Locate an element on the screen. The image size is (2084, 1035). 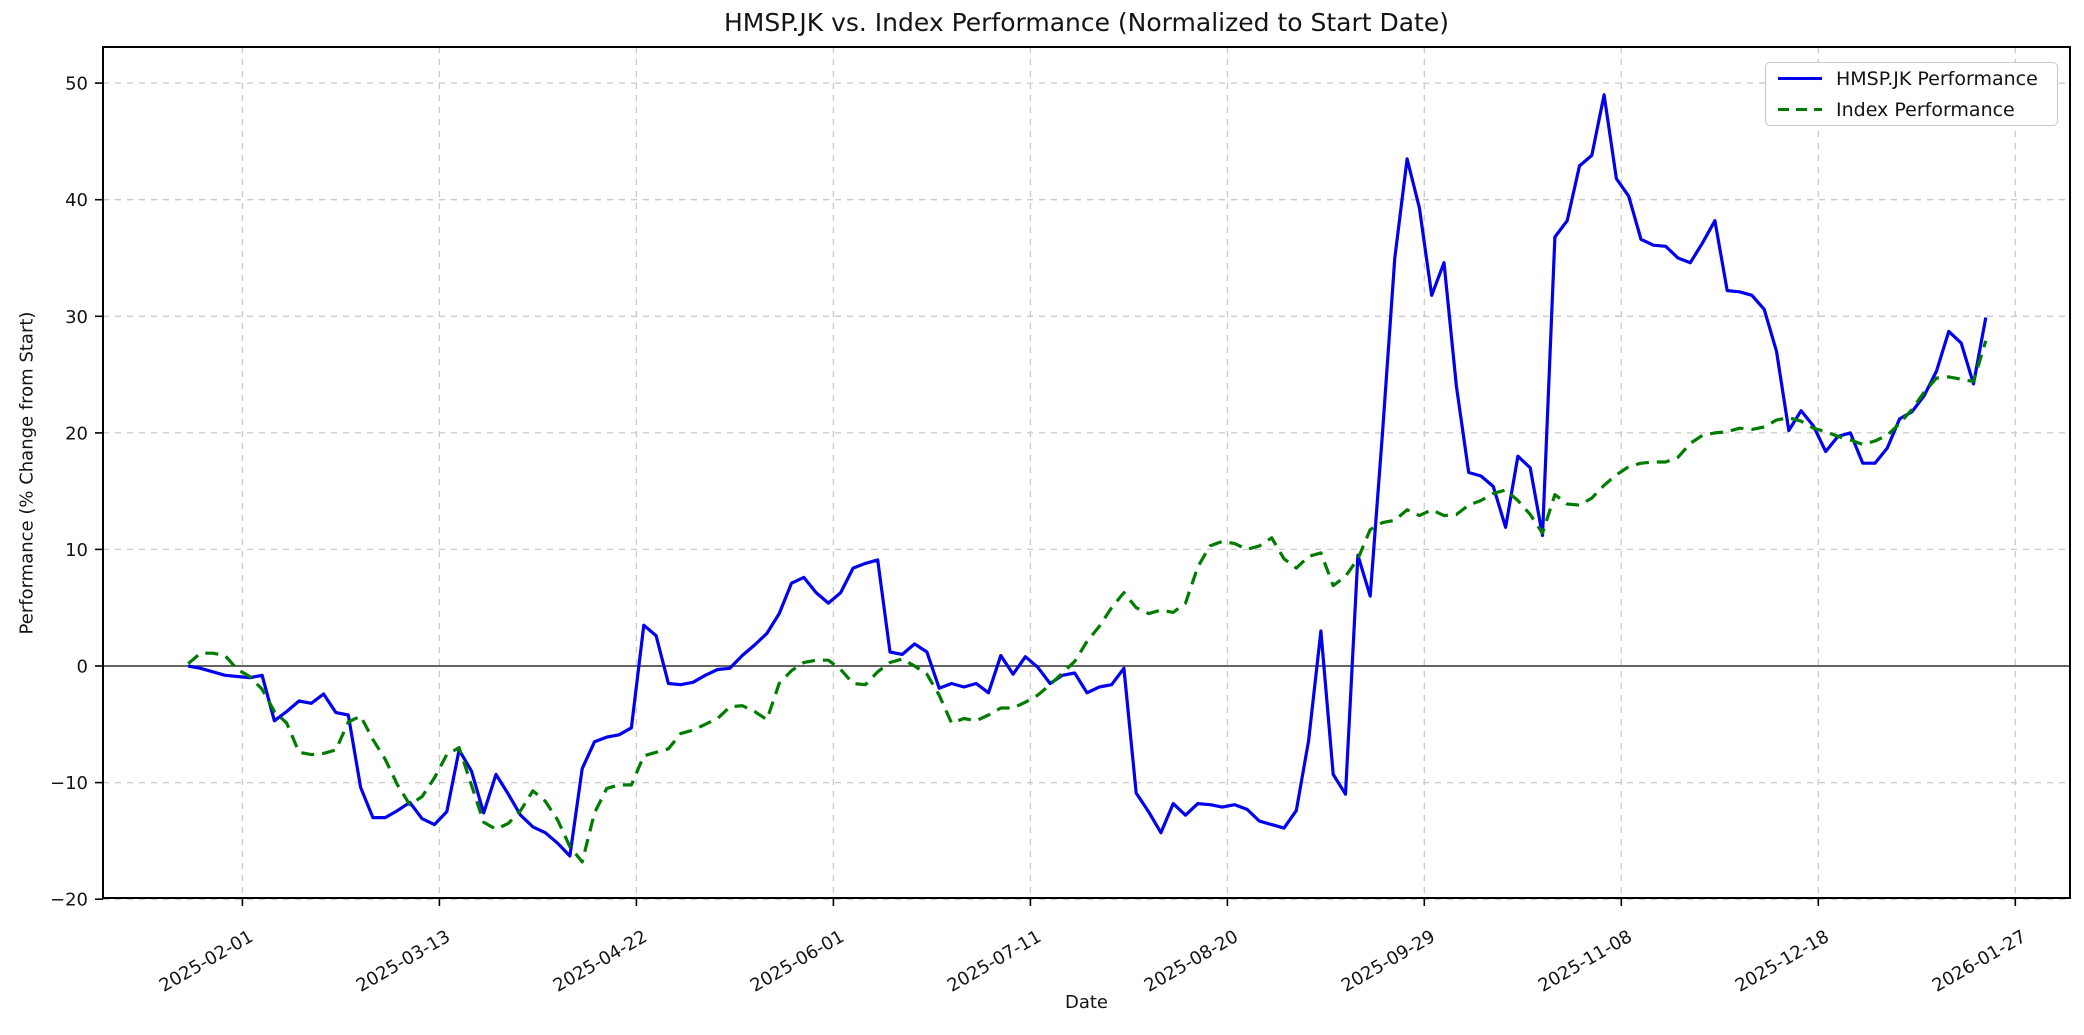
legend-line-sample-blue-icon is located at coordinates (1800, 78).